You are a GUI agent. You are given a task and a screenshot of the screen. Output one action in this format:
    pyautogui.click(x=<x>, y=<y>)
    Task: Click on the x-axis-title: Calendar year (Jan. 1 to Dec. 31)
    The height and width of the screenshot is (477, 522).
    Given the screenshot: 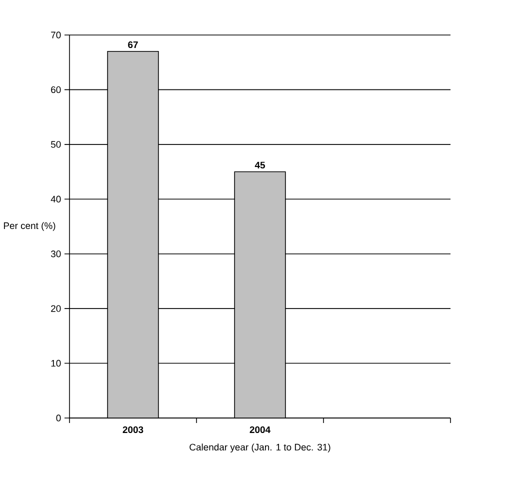 What is the action you would take?
    pyautogui.click(x=260, y=448)
    